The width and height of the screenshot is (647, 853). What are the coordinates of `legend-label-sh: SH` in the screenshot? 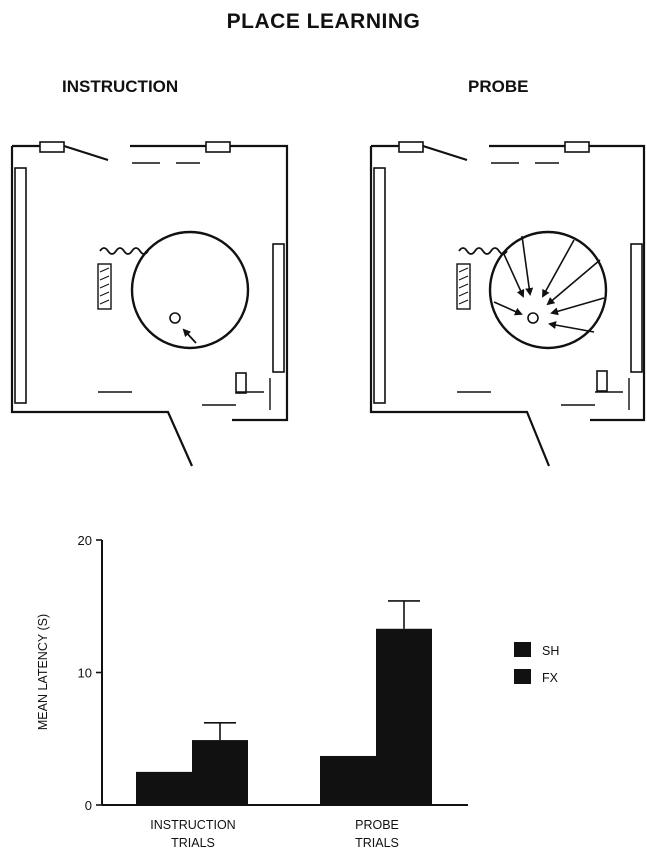 It's located at (550, 651).